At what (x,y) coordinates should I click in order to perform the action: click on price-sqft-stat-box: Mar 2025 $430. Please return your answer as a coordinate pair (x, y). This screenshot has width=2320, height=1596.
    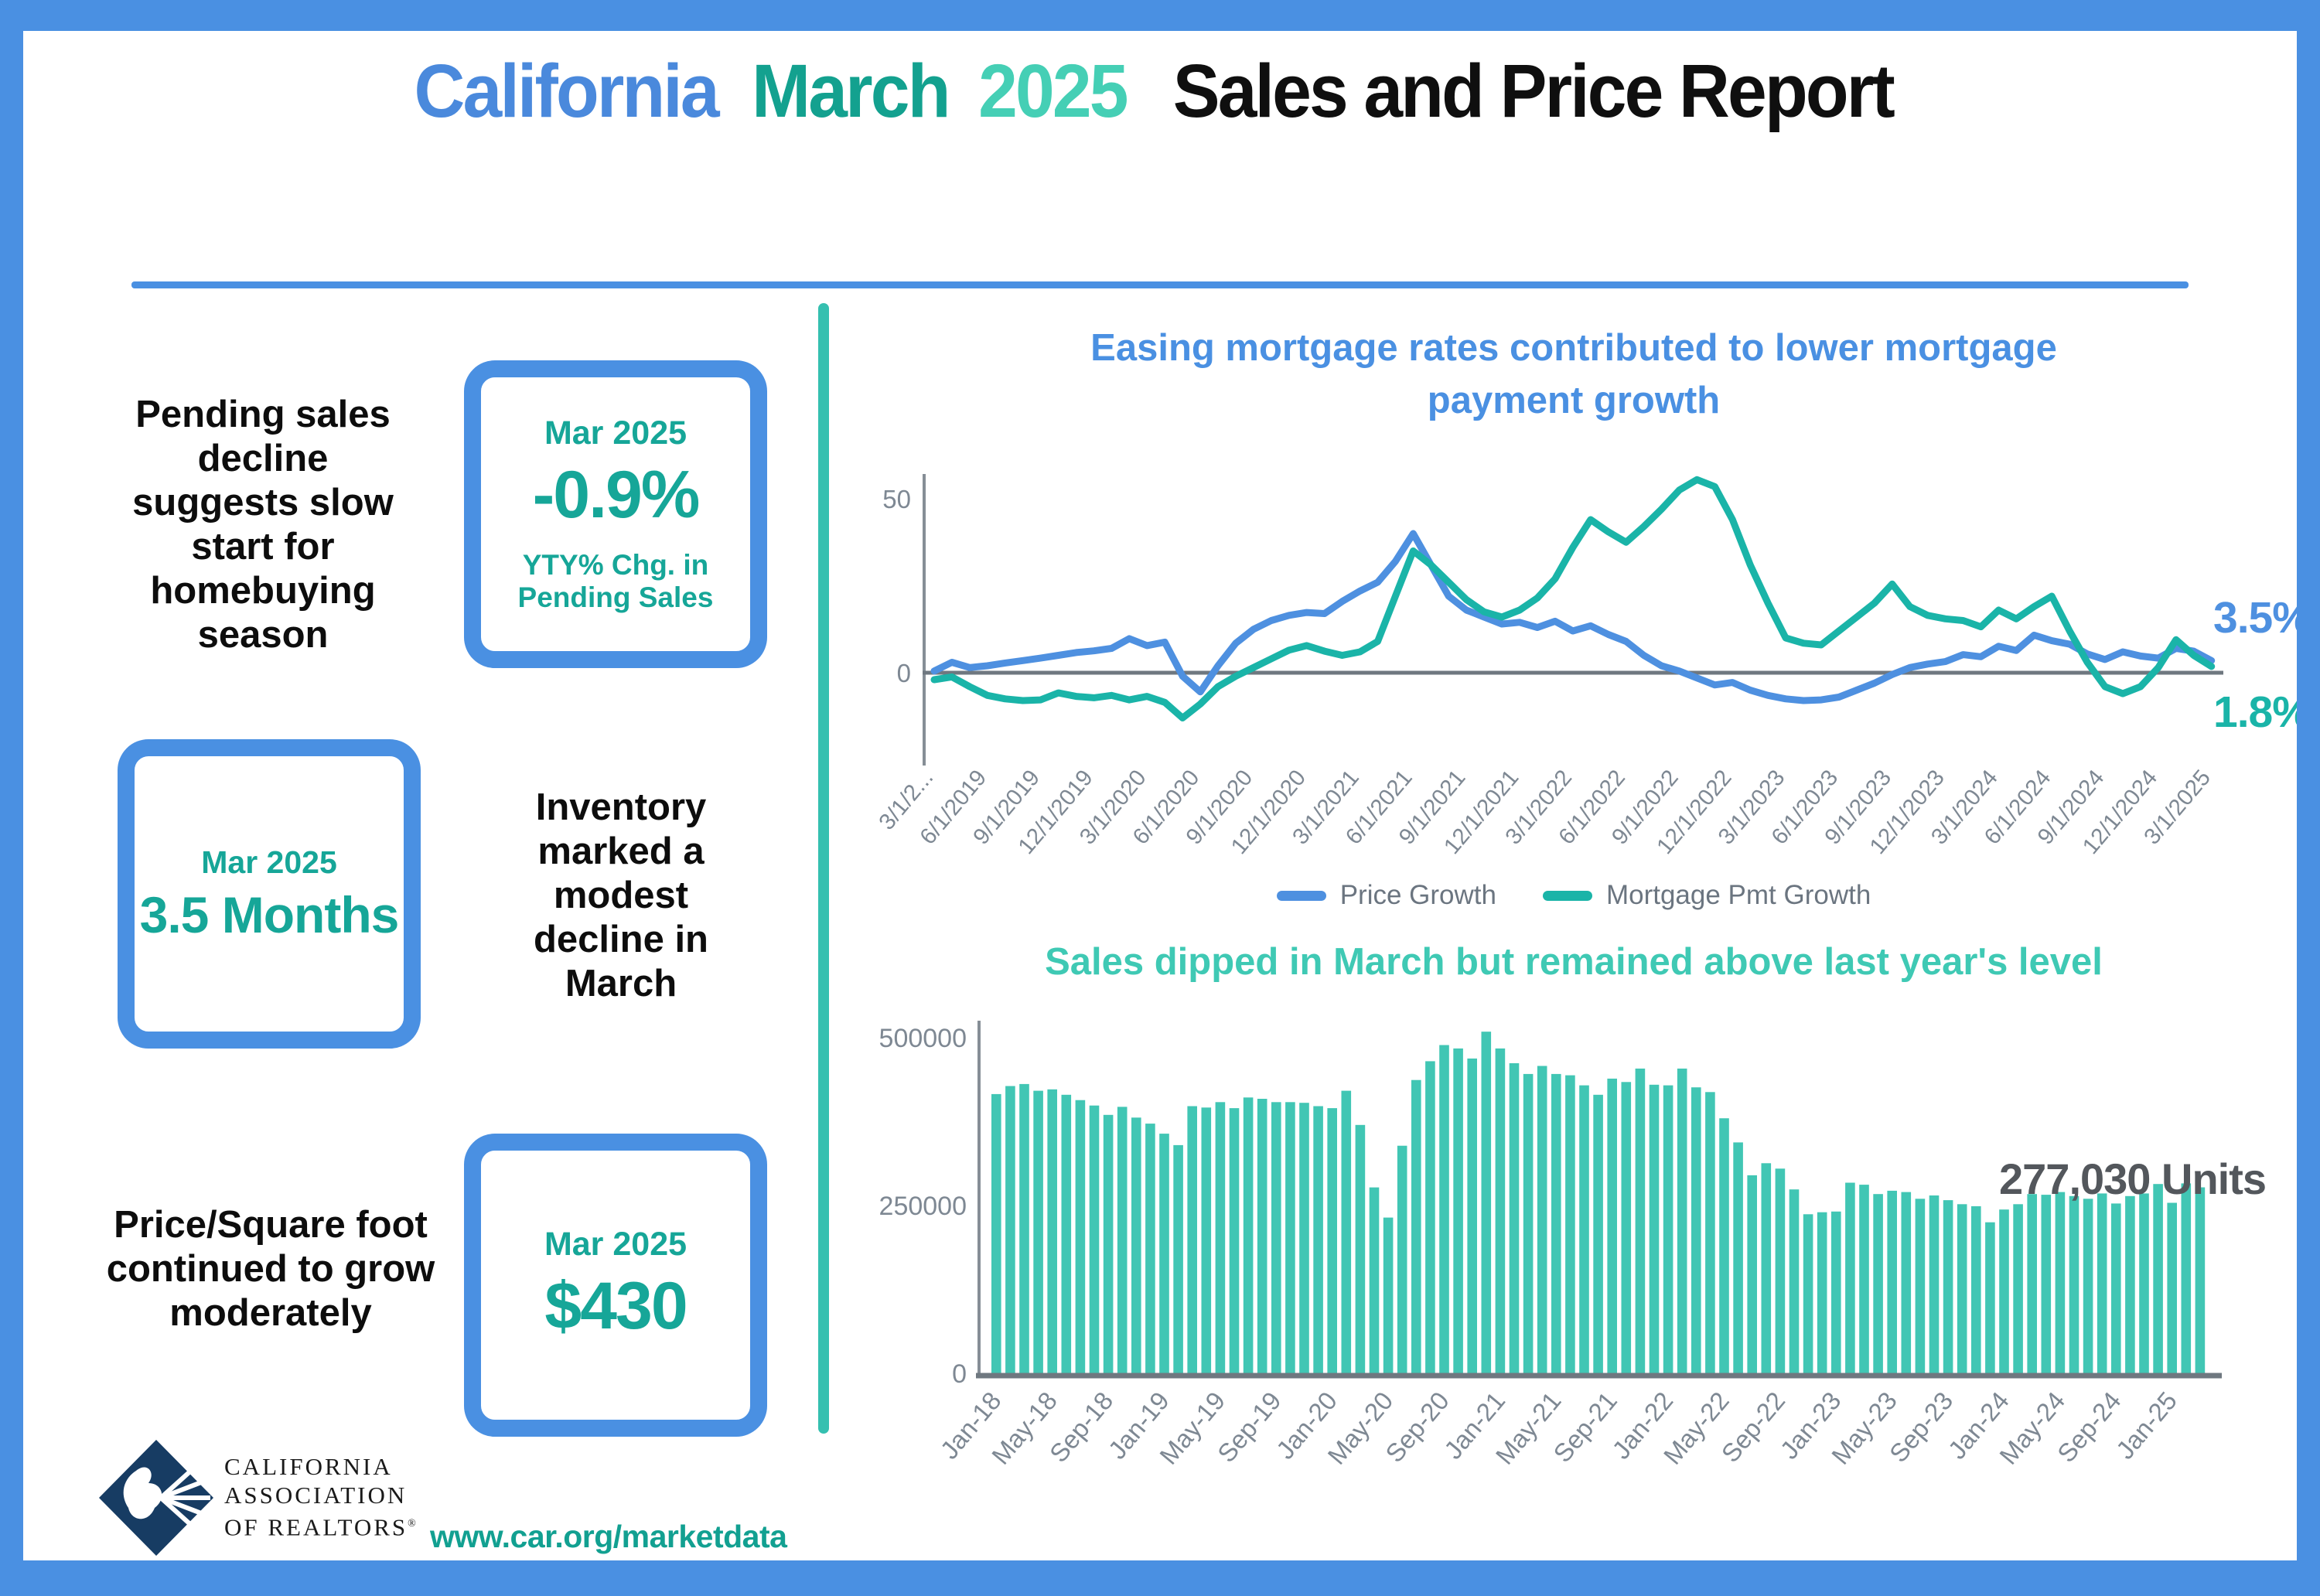
    Looking at the image, I should click on (615, 1285).